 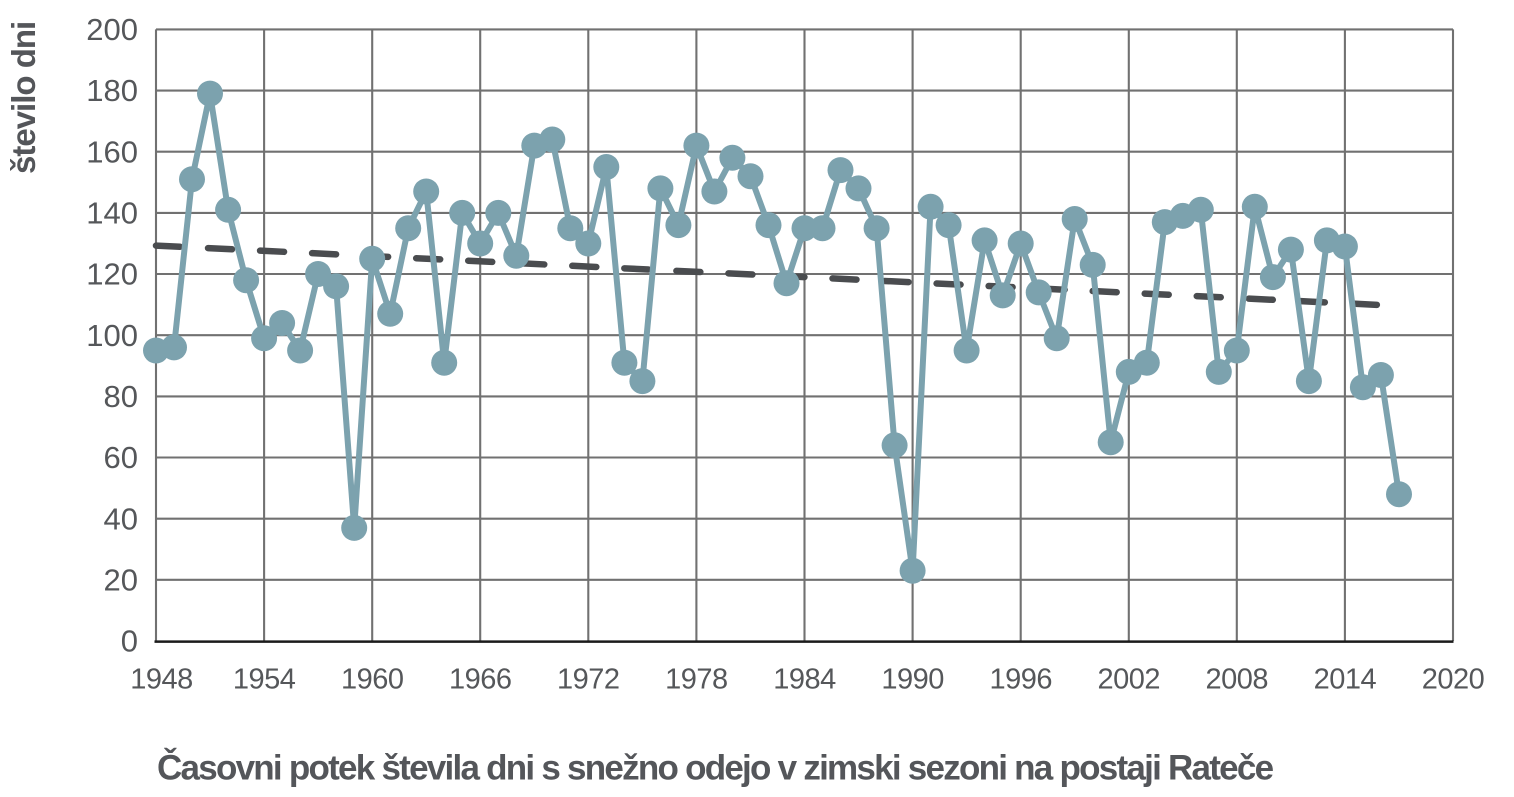 I want to click on svg-text: 0, so click(x=129, y=641).